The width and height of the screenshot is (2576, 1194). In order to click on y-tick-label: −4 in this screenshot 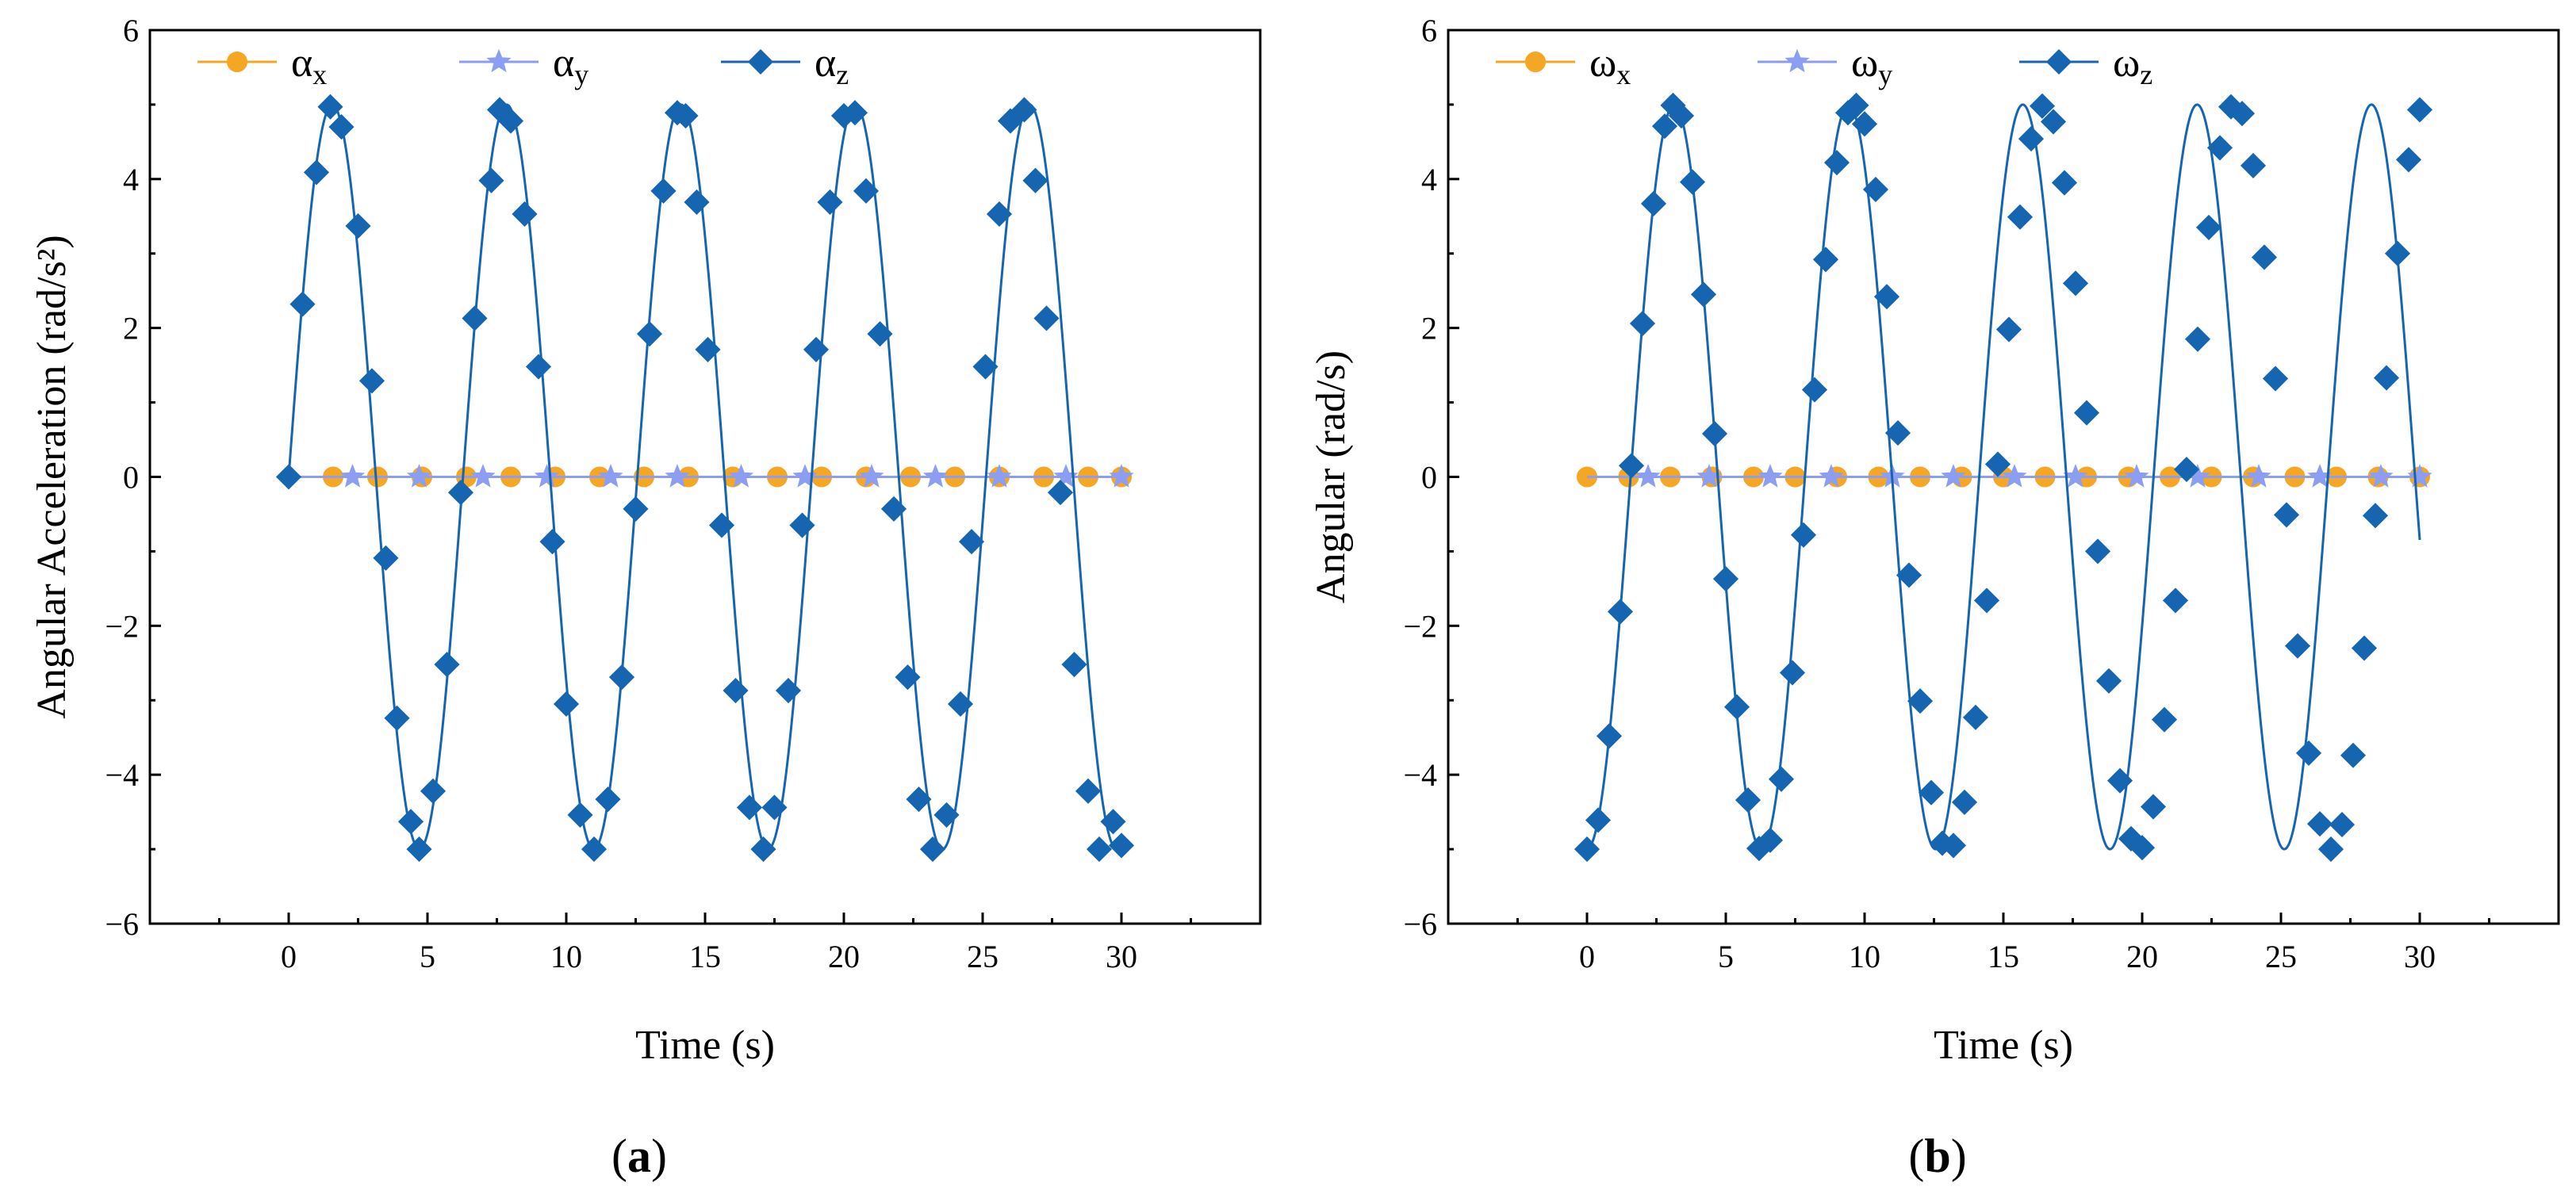, I will do `click(122, 775)`.